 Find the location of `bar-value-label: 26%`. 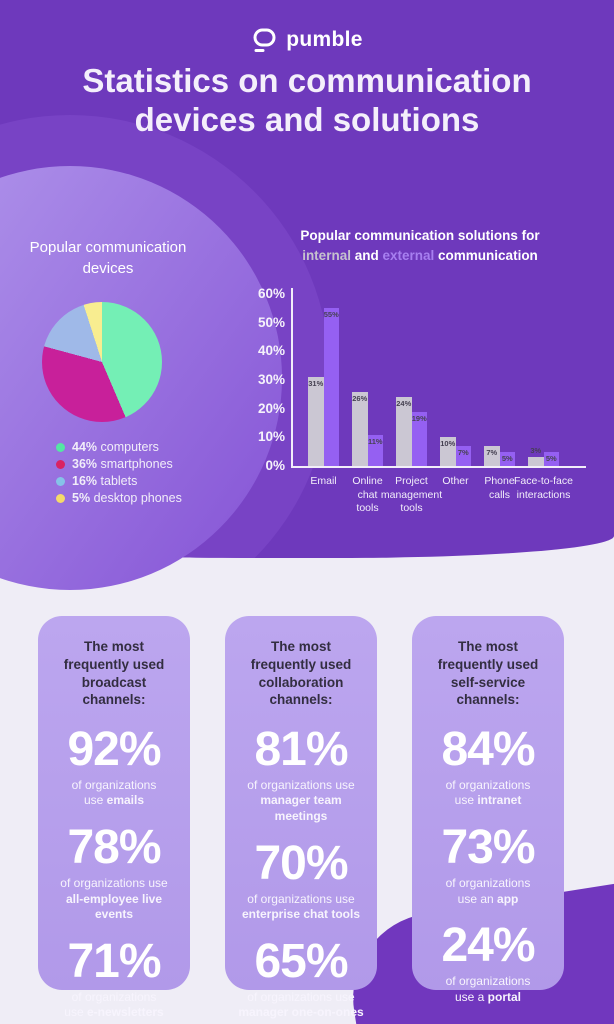

bar-value-label: 26% is located at coordinates (360, 398).